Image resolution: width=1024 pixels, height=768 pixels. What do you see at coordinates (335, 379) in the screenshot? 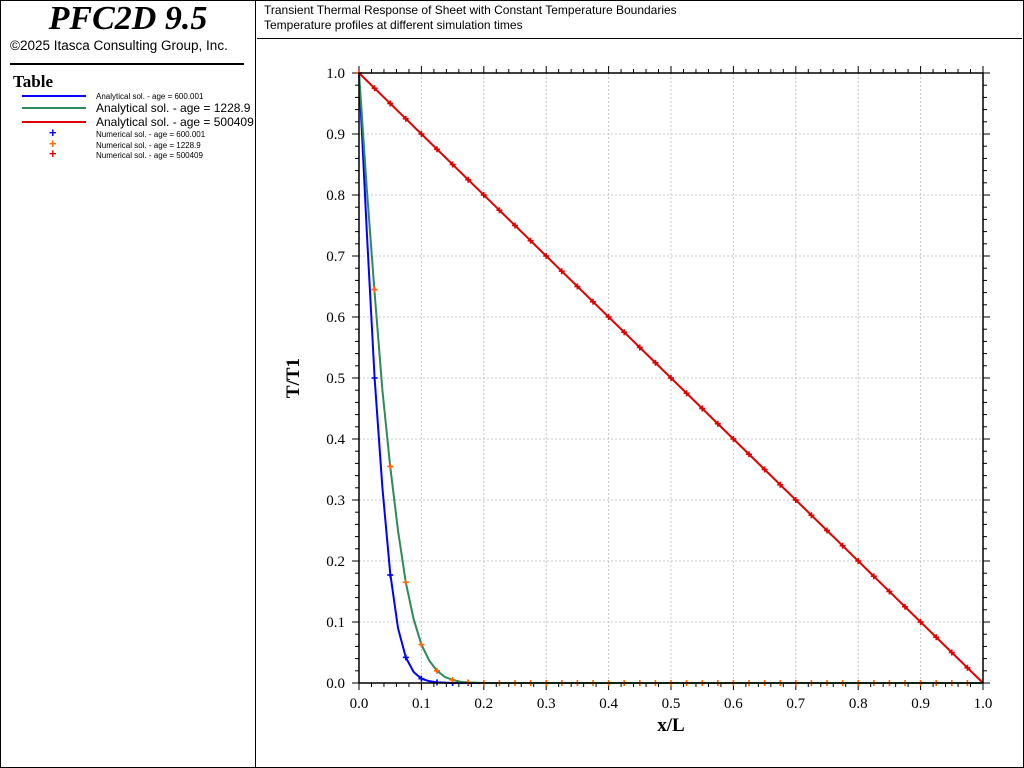
I see `y-tick-label: 0.5` at bounding box center [335, 379].